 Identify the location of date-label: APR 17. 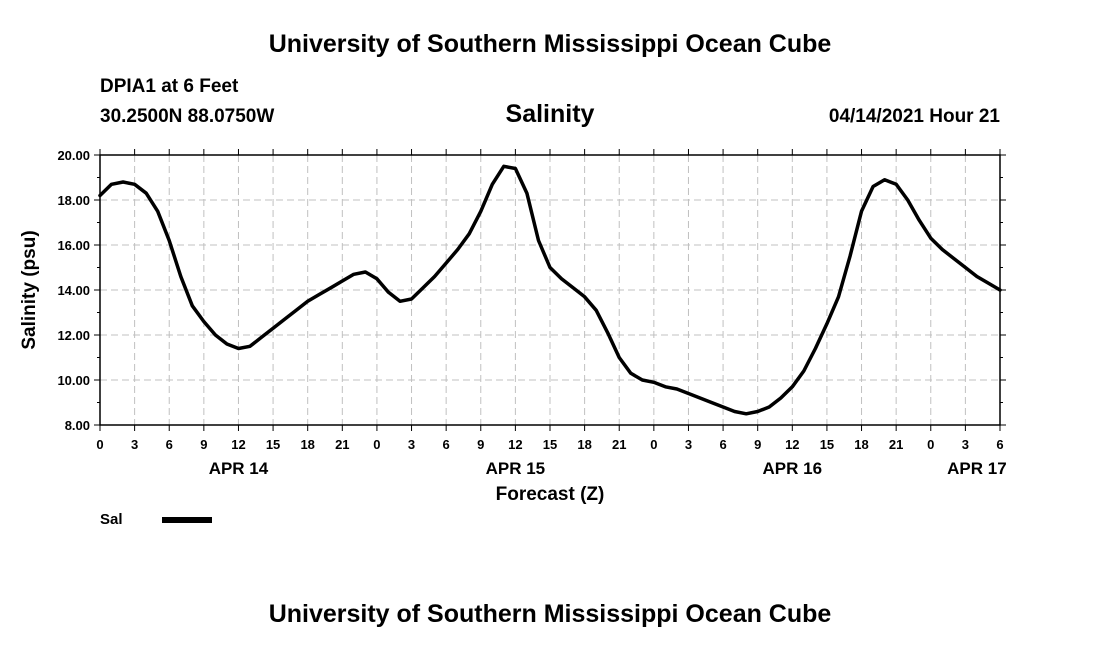
(977, 468).